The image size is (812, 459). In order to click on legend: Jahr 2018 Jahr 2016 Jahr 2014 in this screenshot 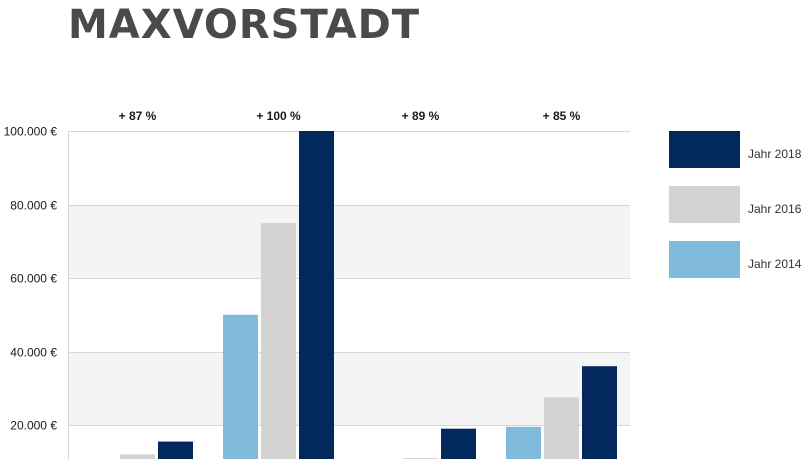, I will do `click(735, 204)`.